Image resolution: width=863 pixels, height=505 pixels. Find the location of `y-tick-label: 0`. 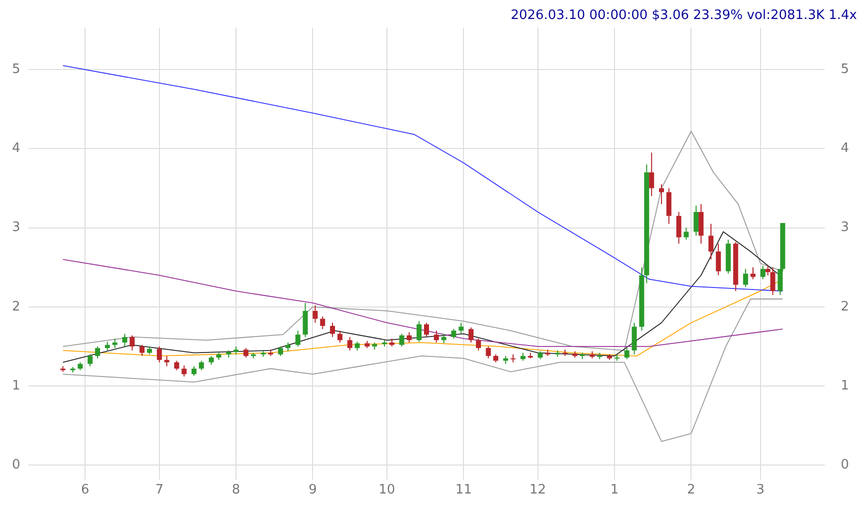

y-tick-label: 0 is located at coordinates (16, 465).